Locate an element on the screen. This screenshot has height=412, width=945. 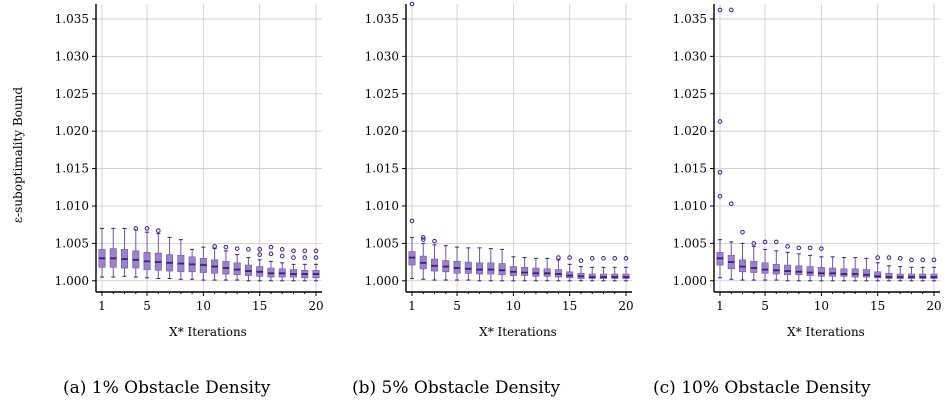
panel-b-caption: (b) 5% Obstacle Density is located at coordinates (456, 388).